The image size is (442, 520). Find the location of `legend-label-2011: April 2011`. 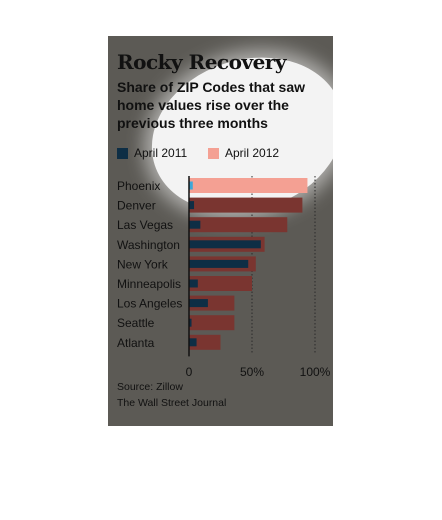

legend-label-2011: April 2011 is located at coordinates (161, 153).